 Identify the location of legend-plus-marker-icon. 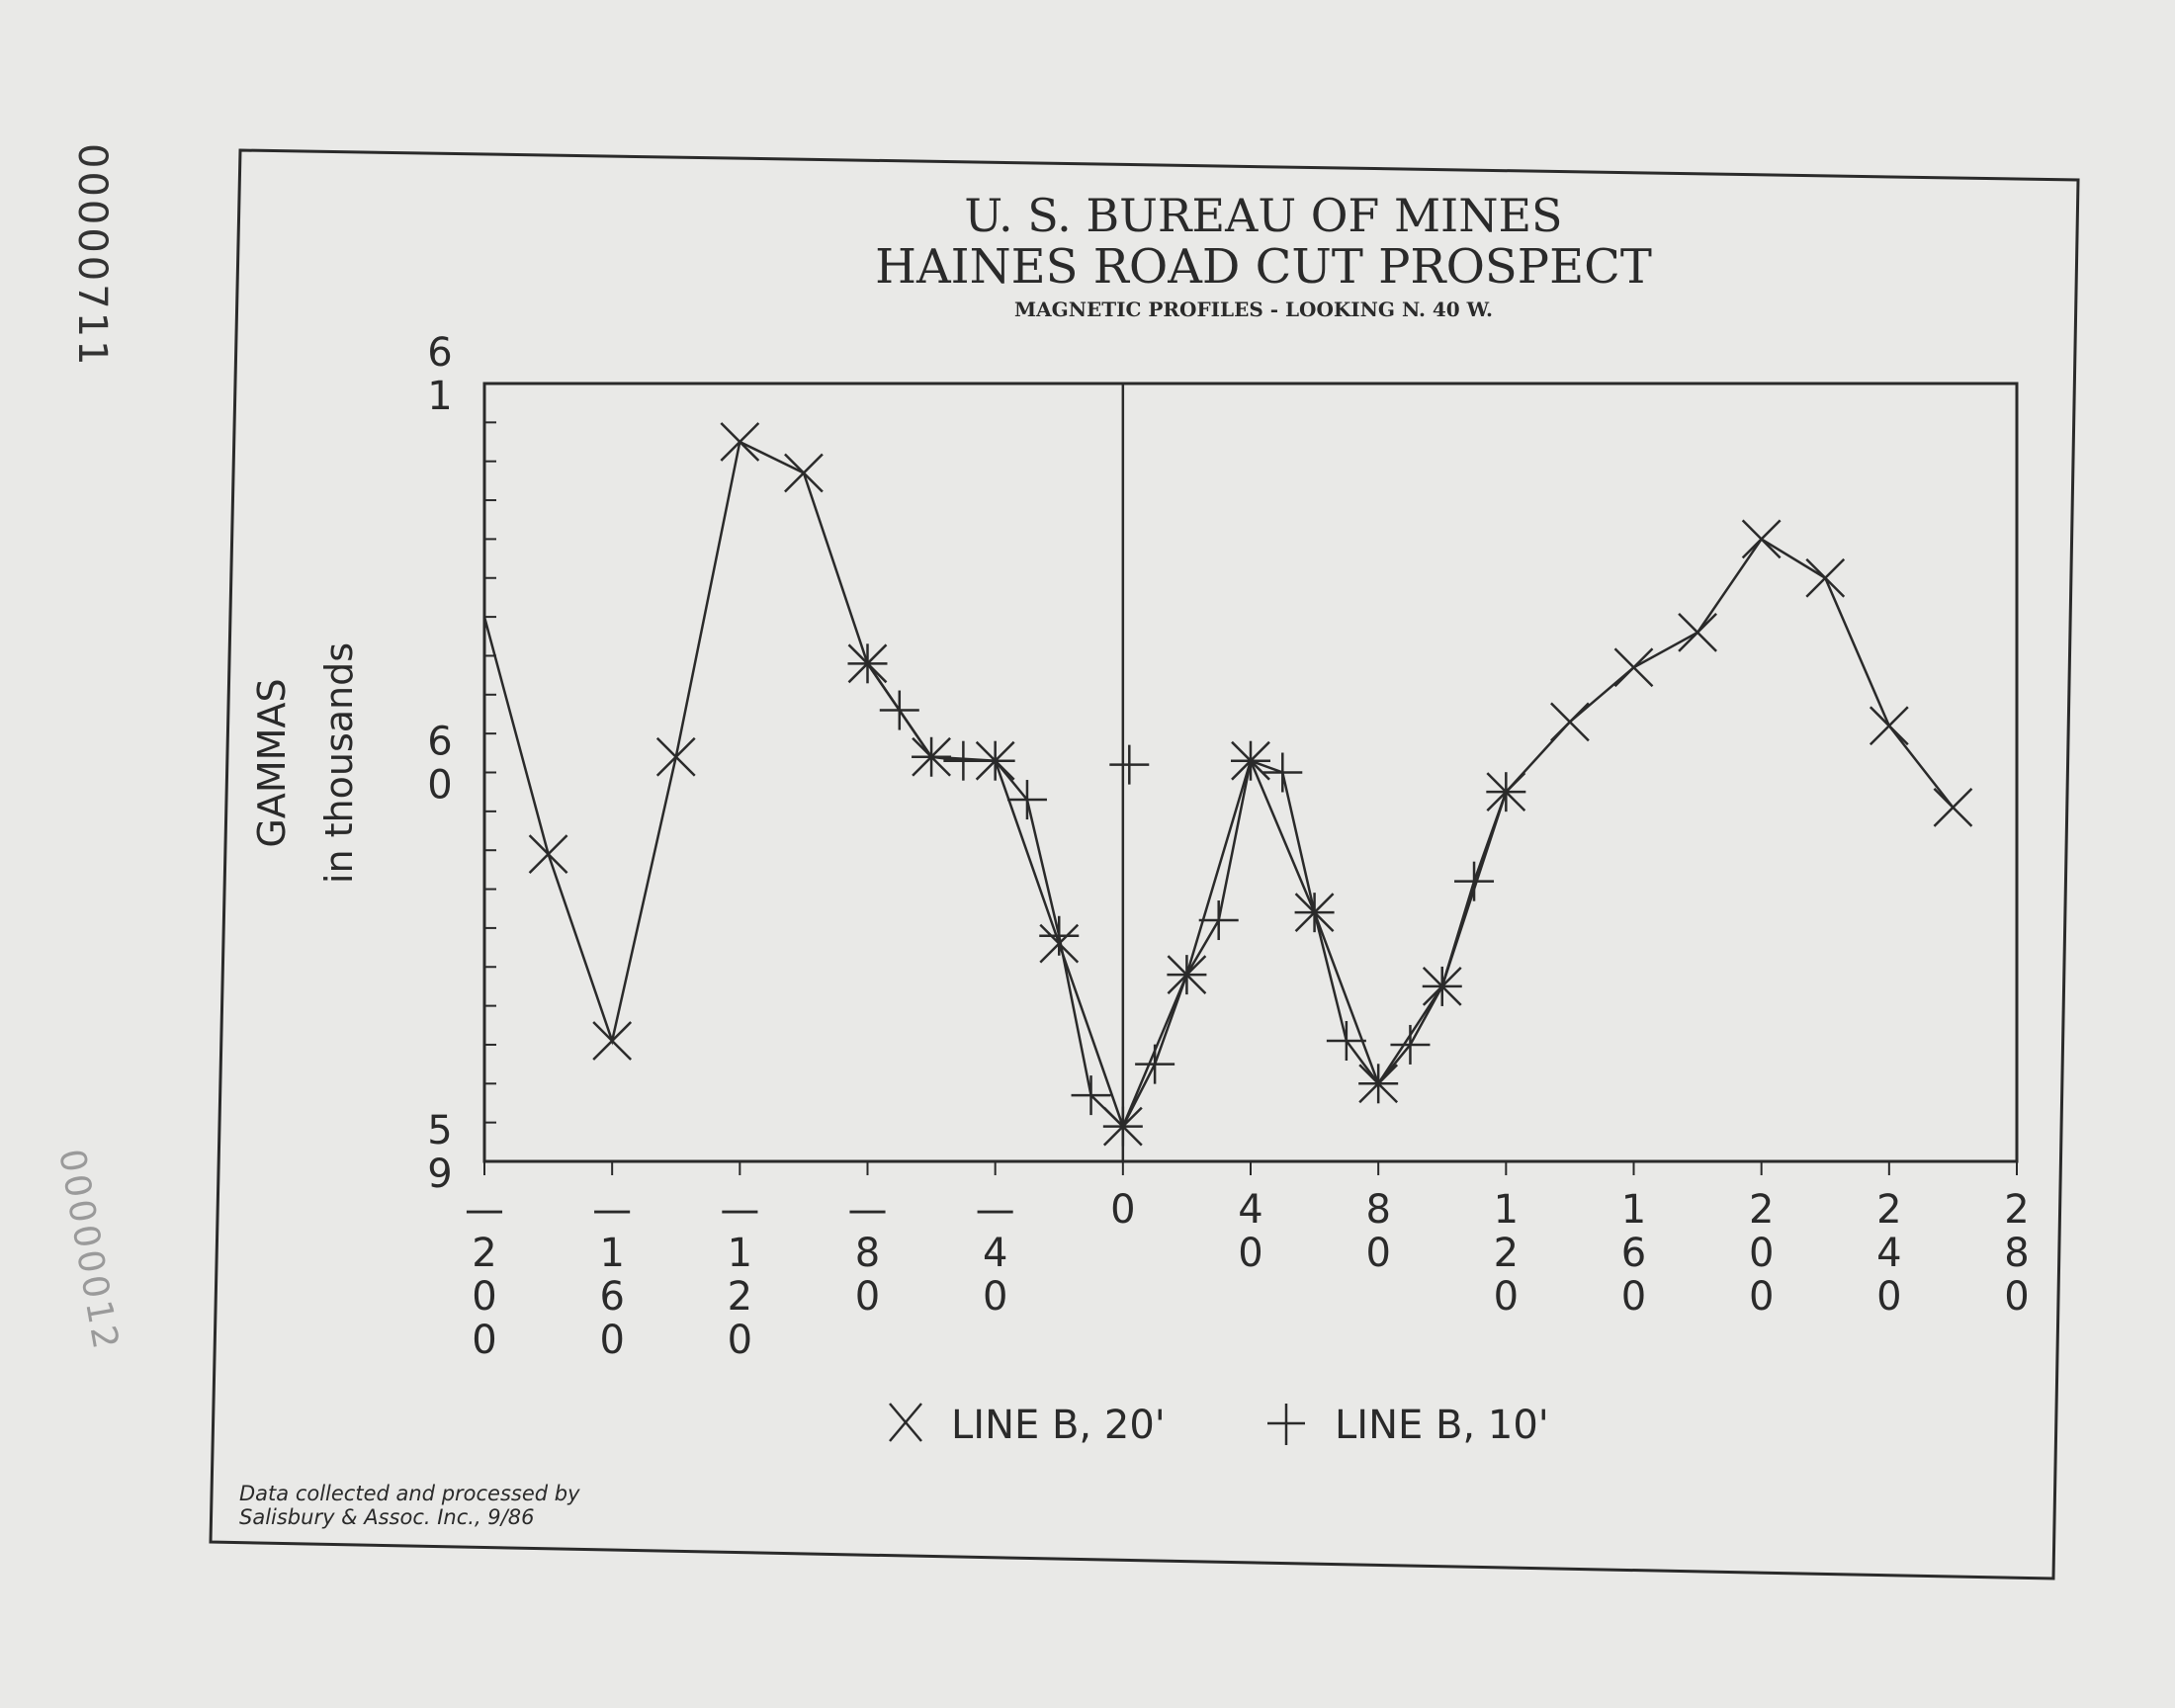
(1286, 1424).